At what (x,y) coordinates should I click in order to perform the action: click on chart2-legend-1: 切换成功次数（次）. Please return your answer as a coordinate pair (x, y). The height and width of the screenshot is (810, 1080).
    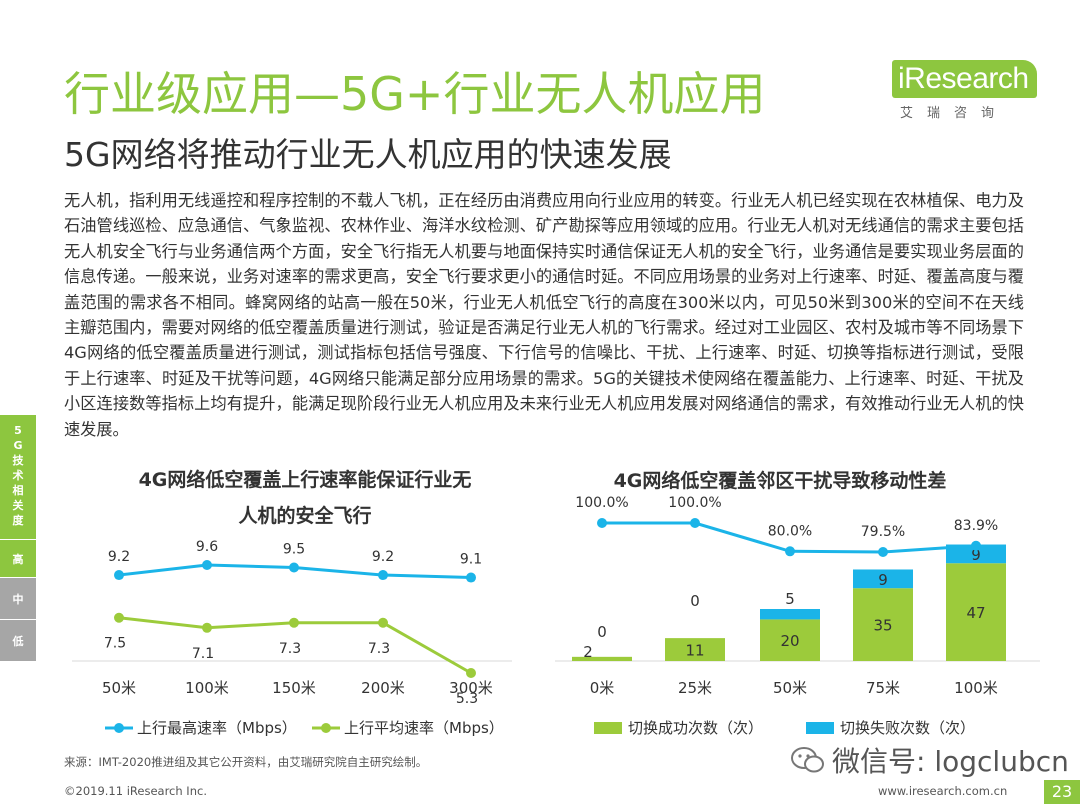
    Looking at the image, I should click on (678, 727).